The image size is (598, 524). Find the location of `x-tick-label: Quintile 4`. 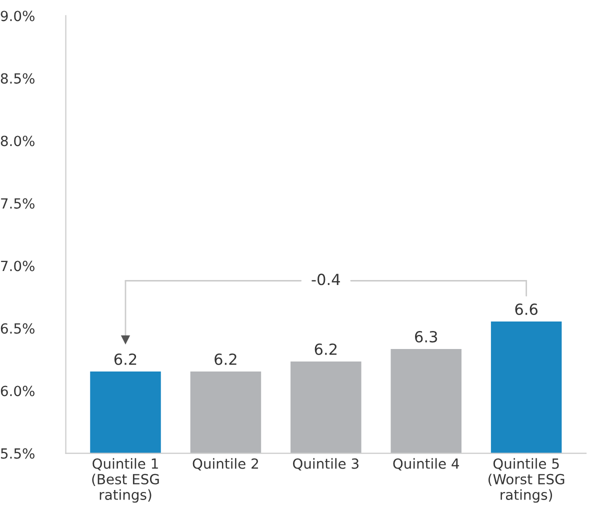

x-tick-label: Quintile 4 is located at coordinates (426, 464).